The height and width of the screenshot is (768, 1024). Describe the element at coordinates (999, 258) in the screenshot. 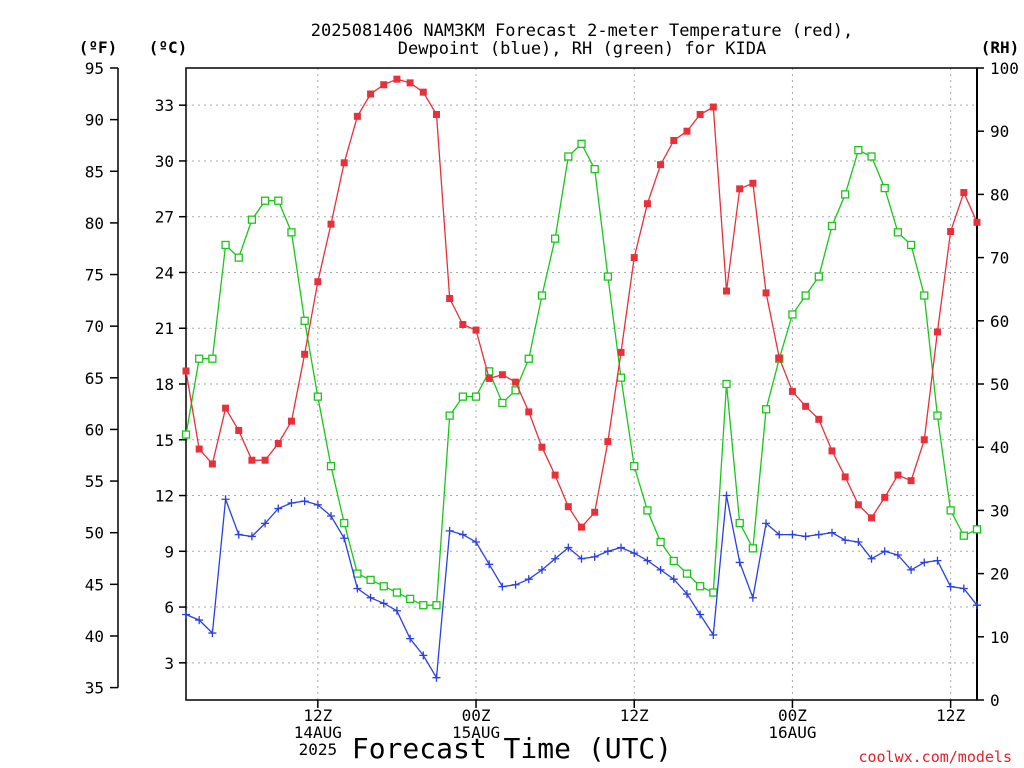

I see `rh-tick-label: 70` at that location.